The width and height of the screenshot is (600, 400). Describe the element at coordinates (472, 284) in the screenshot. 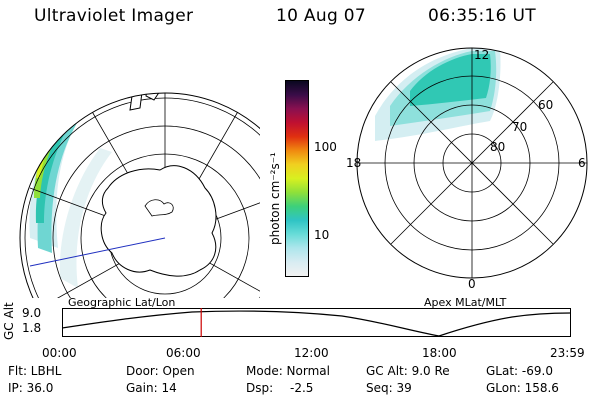

I see `mlt-label-0: 0` at that location.